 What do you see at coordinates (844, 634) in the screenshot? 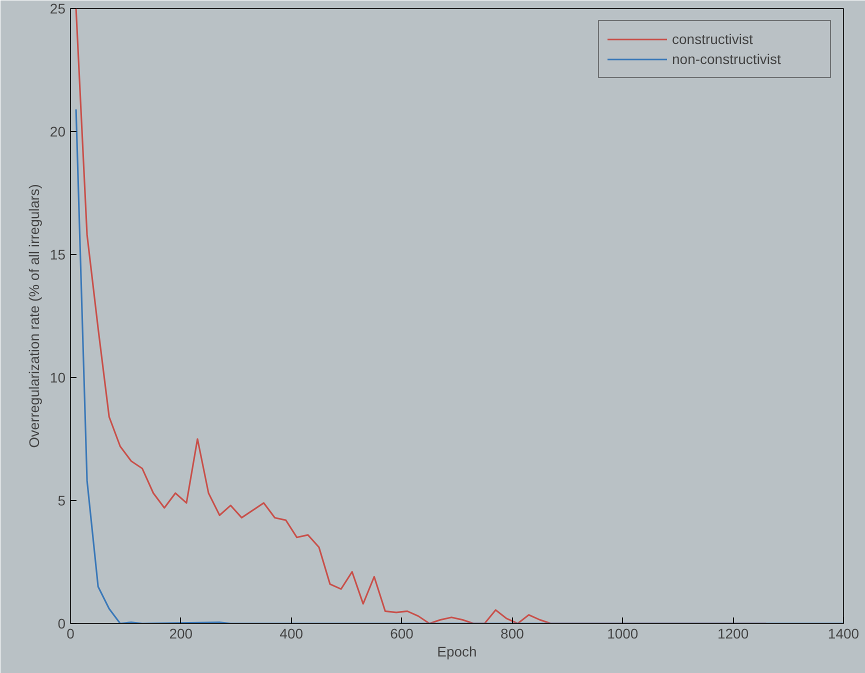
I see `x-tick-label: 1400` at bounding box center [844, 634].